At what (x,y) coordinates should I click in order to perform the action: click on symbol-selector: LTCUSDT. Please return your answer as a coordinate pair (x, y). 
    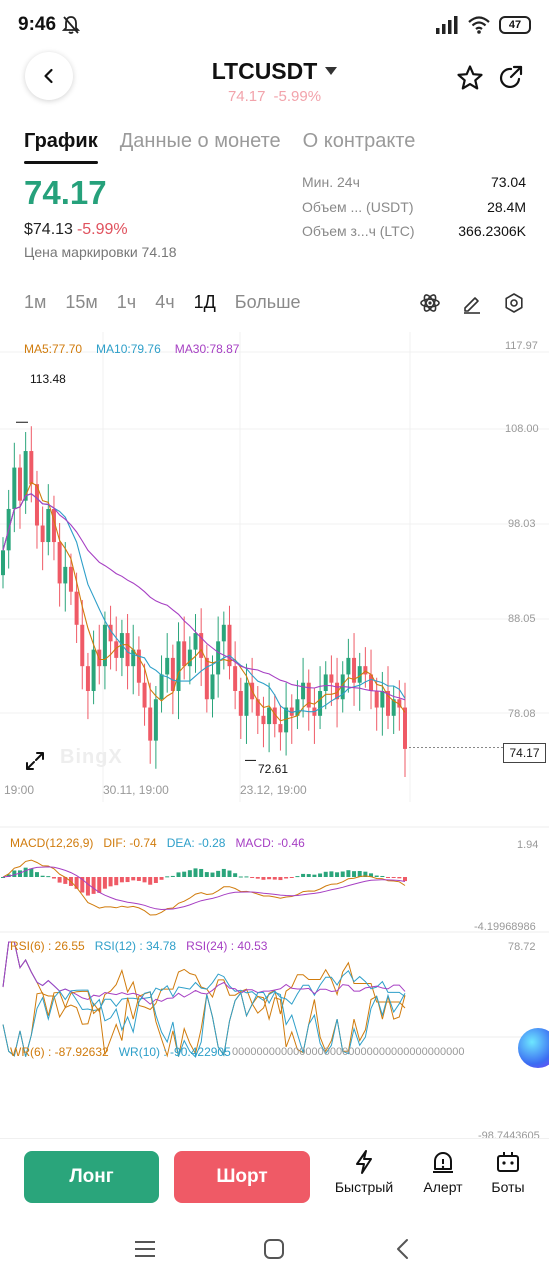
    Looking at the image, I should click on (274, 71).